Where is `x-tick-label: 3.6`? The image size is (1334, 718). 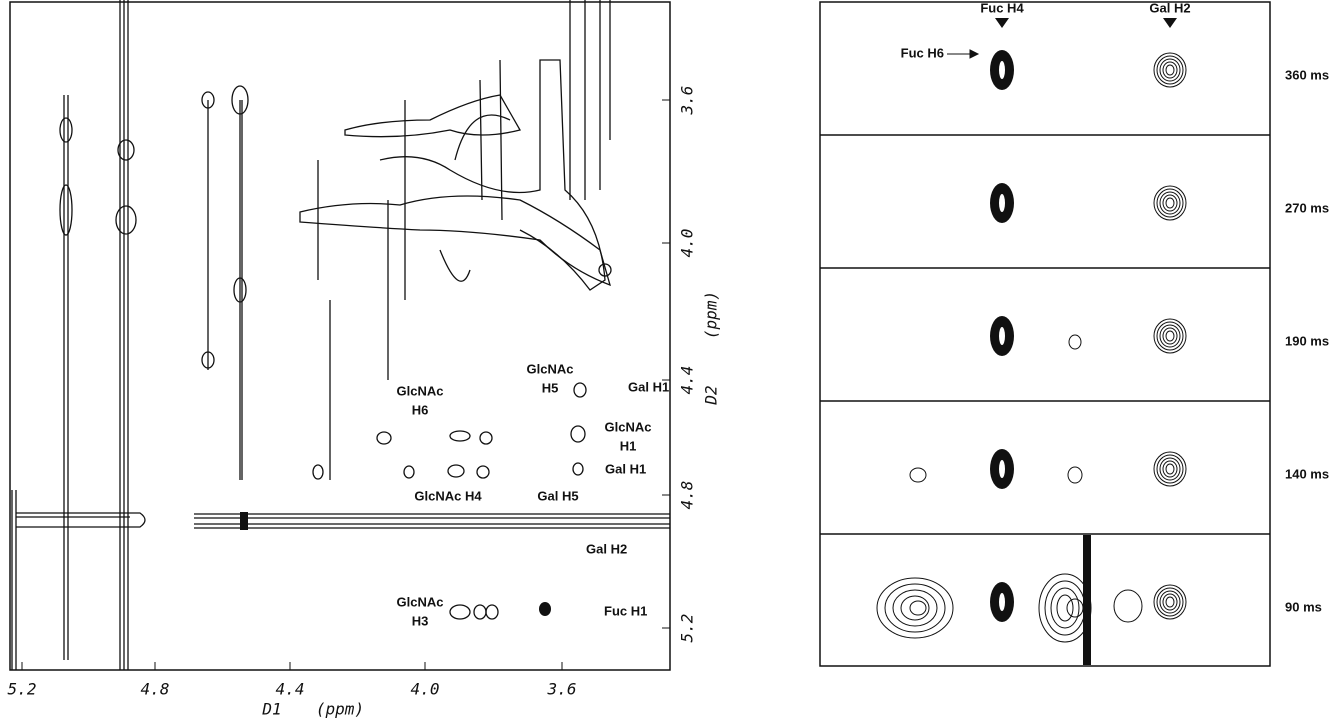 x-tick-label: 3.6 is located at coordinates (562, 689).